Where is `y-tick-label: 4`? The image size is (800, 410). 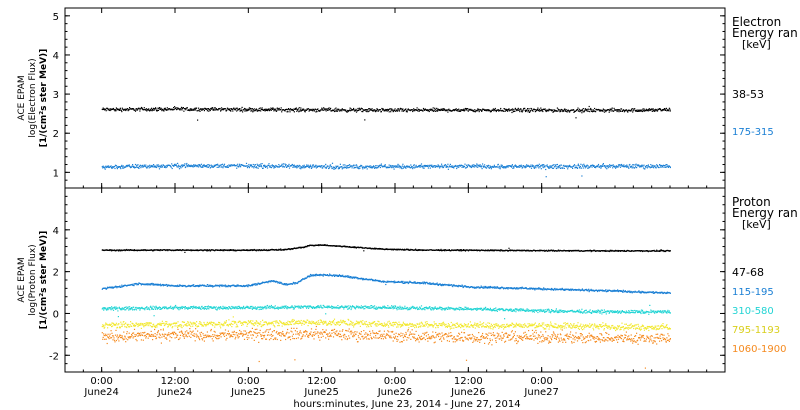
y-tick-label: 4 is located at coordinates (56, 231).